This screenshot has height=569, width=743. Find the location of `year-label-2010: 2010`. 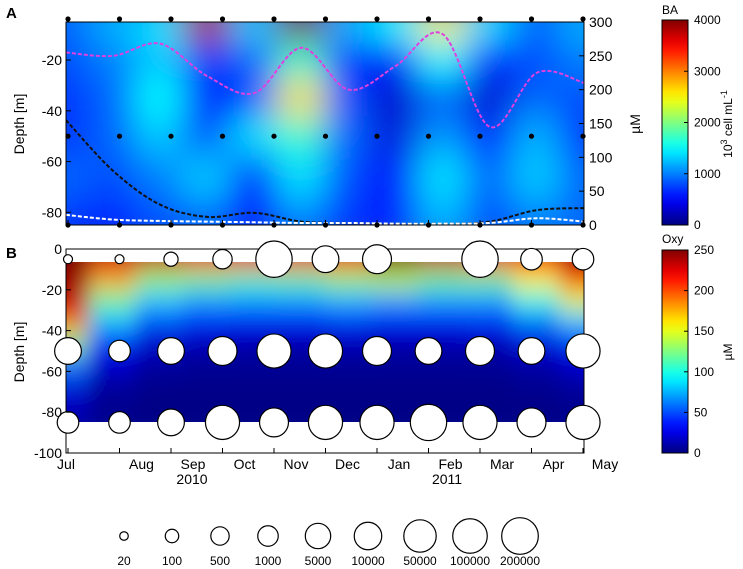

year-label-2010: 2010 is located at coordinates (191, 479).